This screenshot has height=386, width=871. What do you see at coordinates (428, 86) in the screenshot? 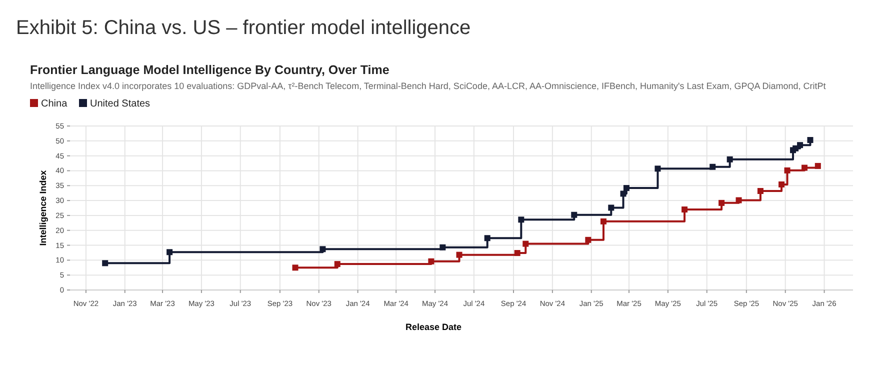
I see `text: Intelligence Index v4.0 incorporates 10 evaluations: GDPval-AA, τ²-Bench Telecom, Terminal-Bench Hard, SciCode, AA-LCR, AA-Omniscience, IFBench, Humanity's Last Exam, GPQA Diamond, CritPt` at bounding box center [428, 86].